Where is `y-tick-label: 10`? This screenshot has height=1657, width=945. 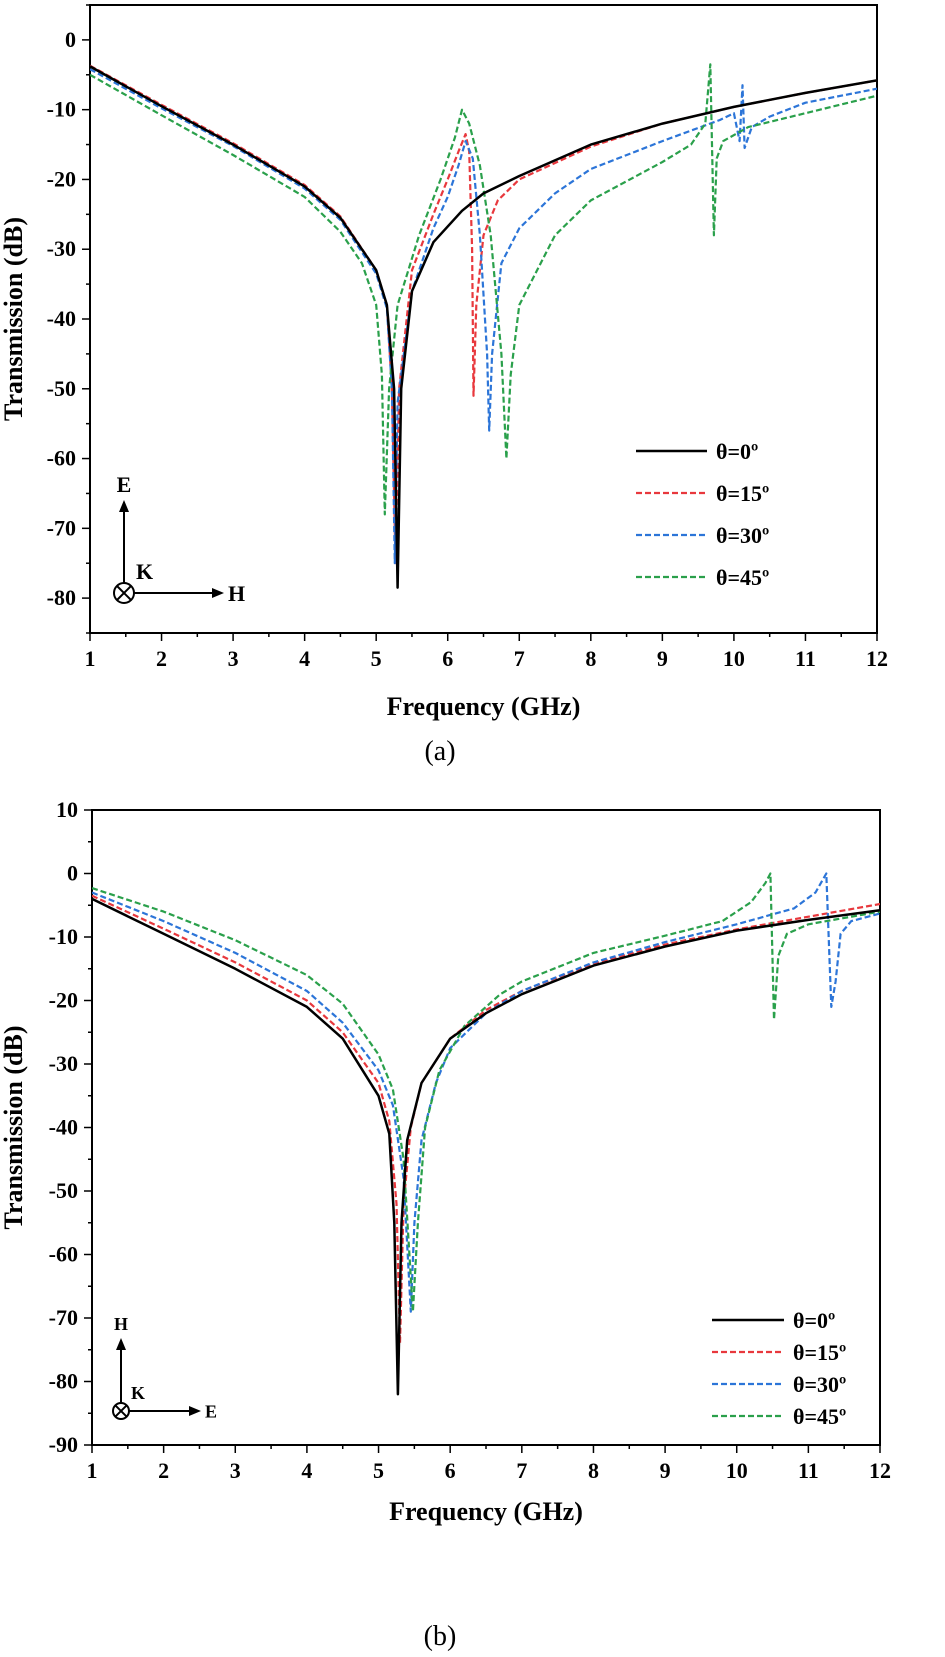 y-tick-label: 10 is located at coordinates (67, 809).